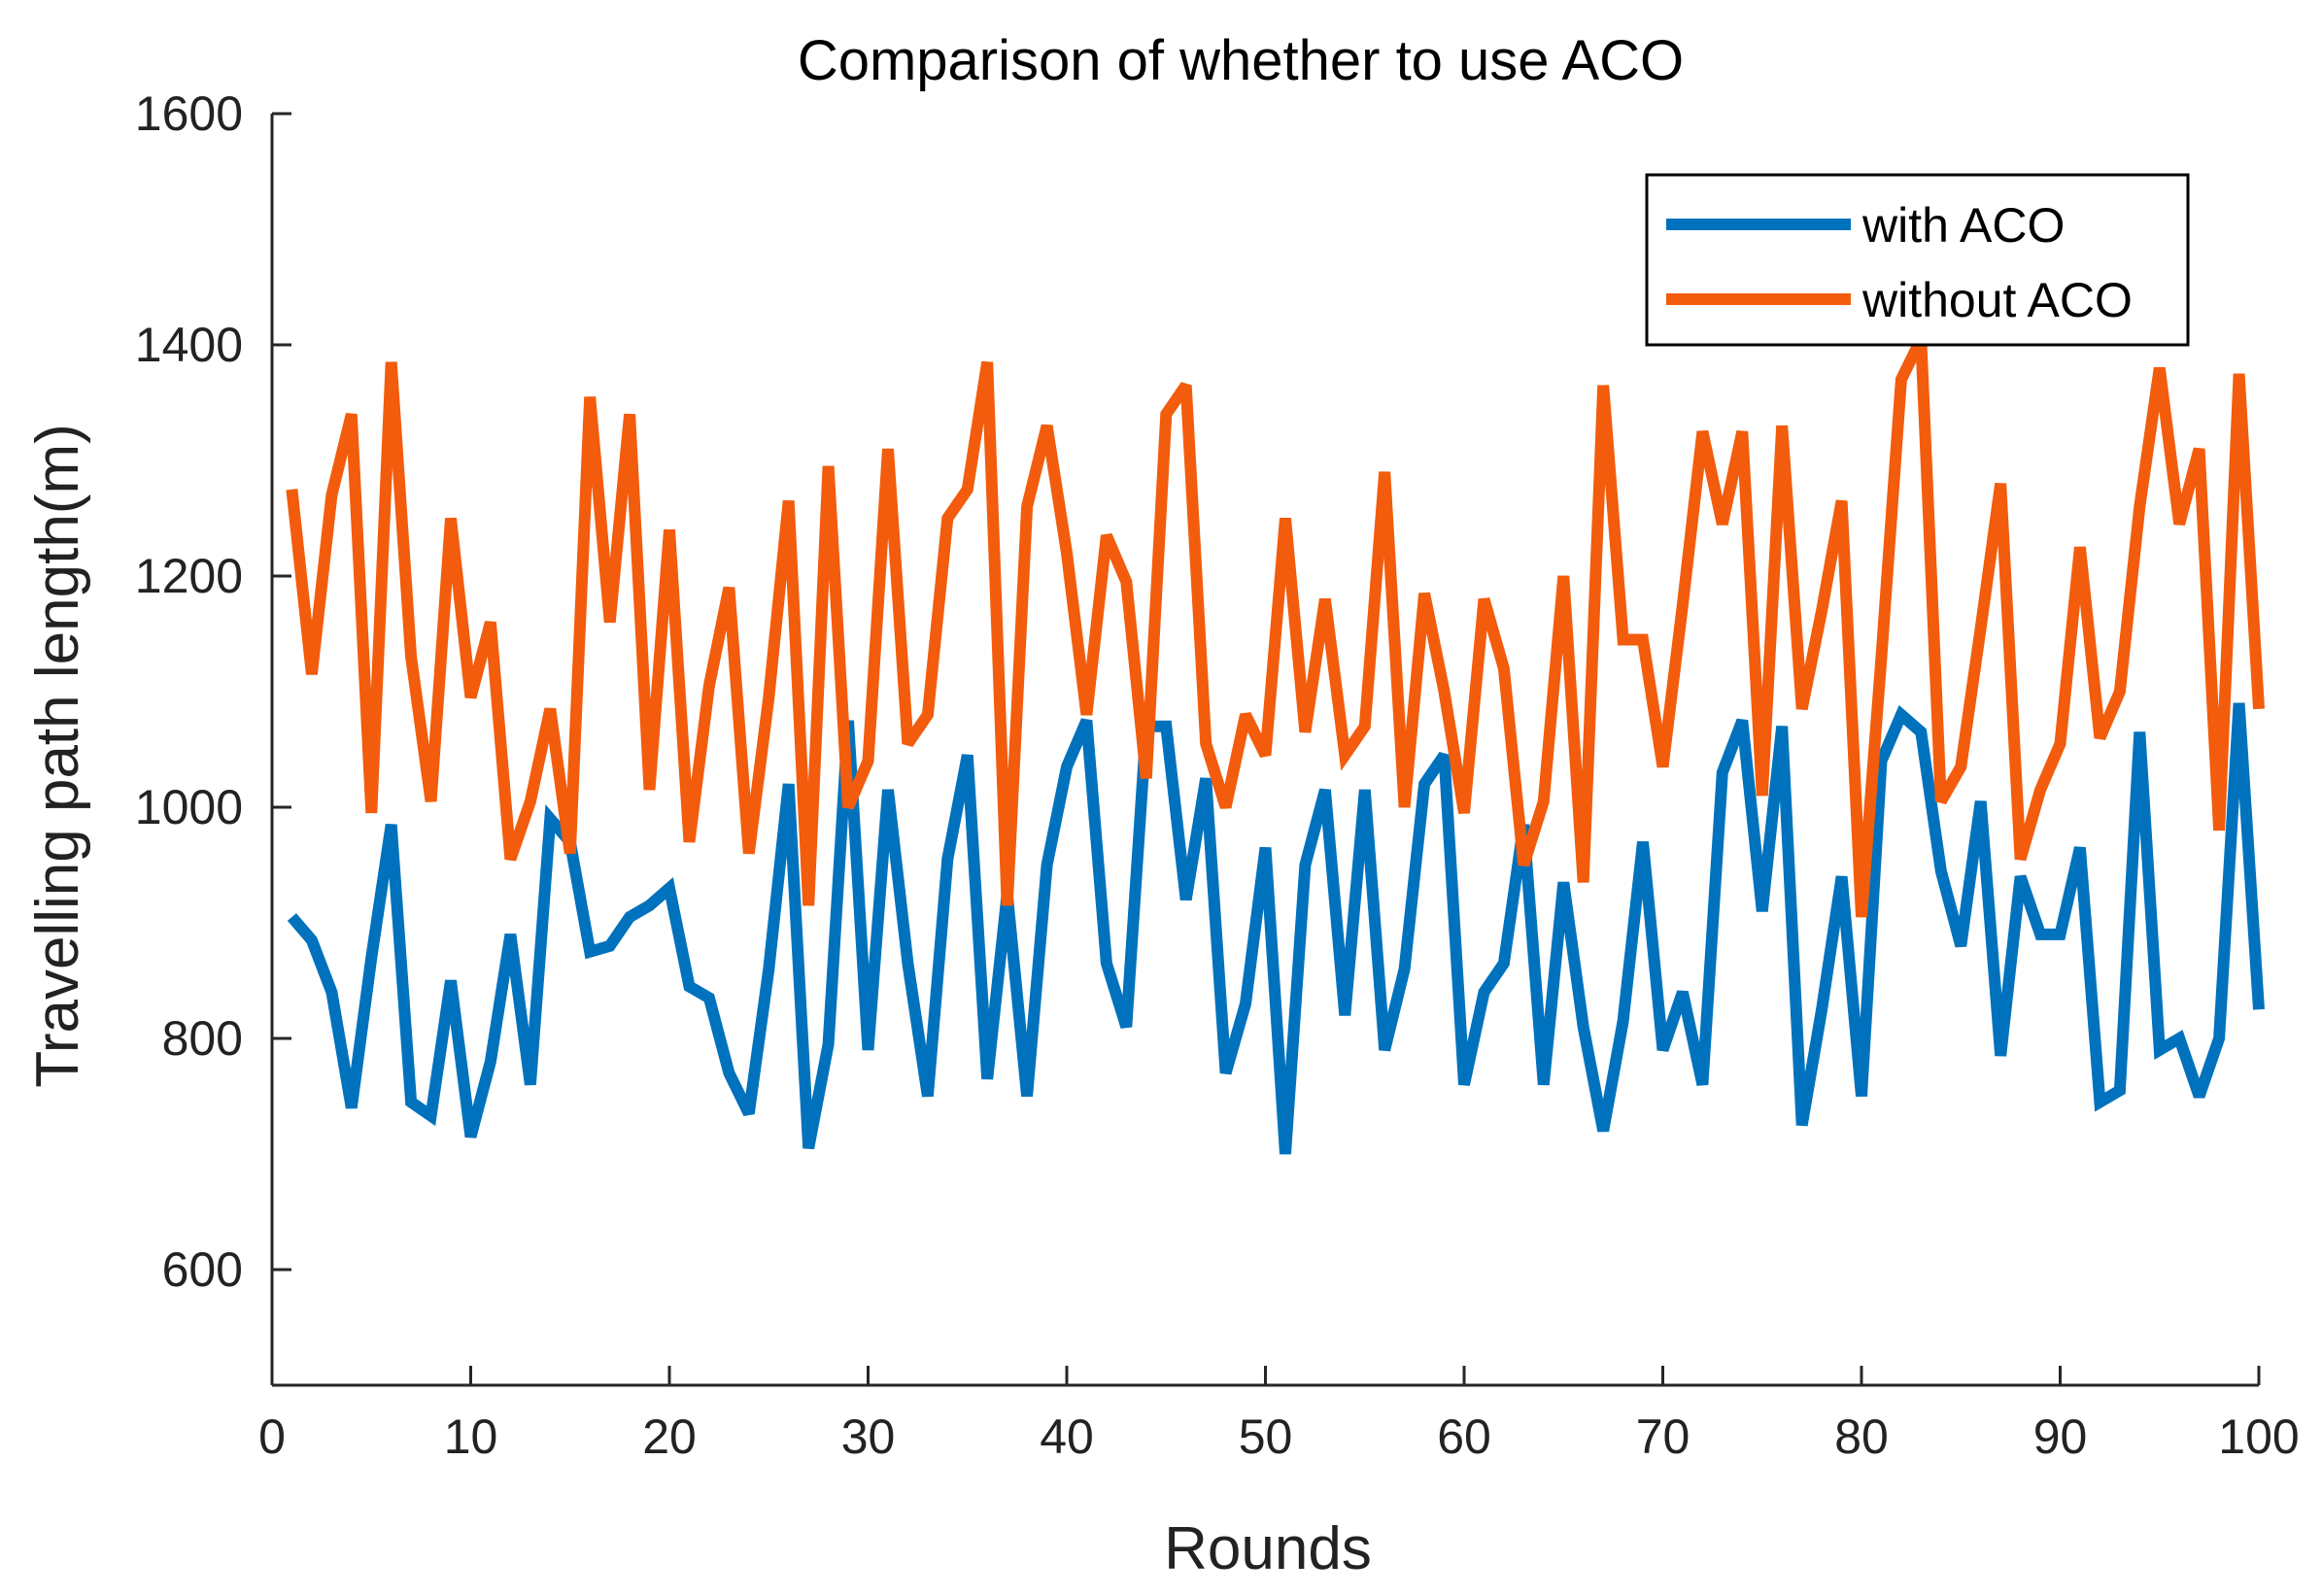 The height and width of the screenshot is (1596, 2322). What do you see at coordinates (1963, 225) in the screenshot?
I see `legend-label-with-aco: with ACO` at bounding box center [1963, 225].